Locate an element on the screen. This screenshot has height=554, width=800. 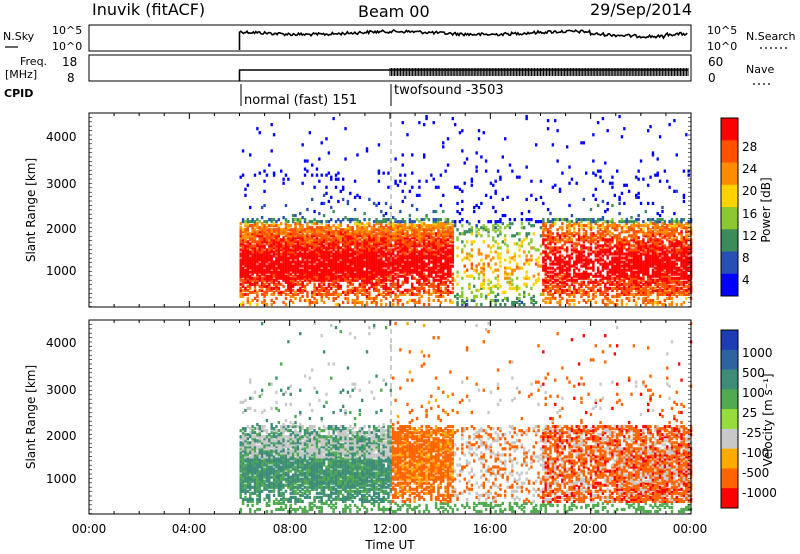
nsky-trace is located at coordinates (463, 39).